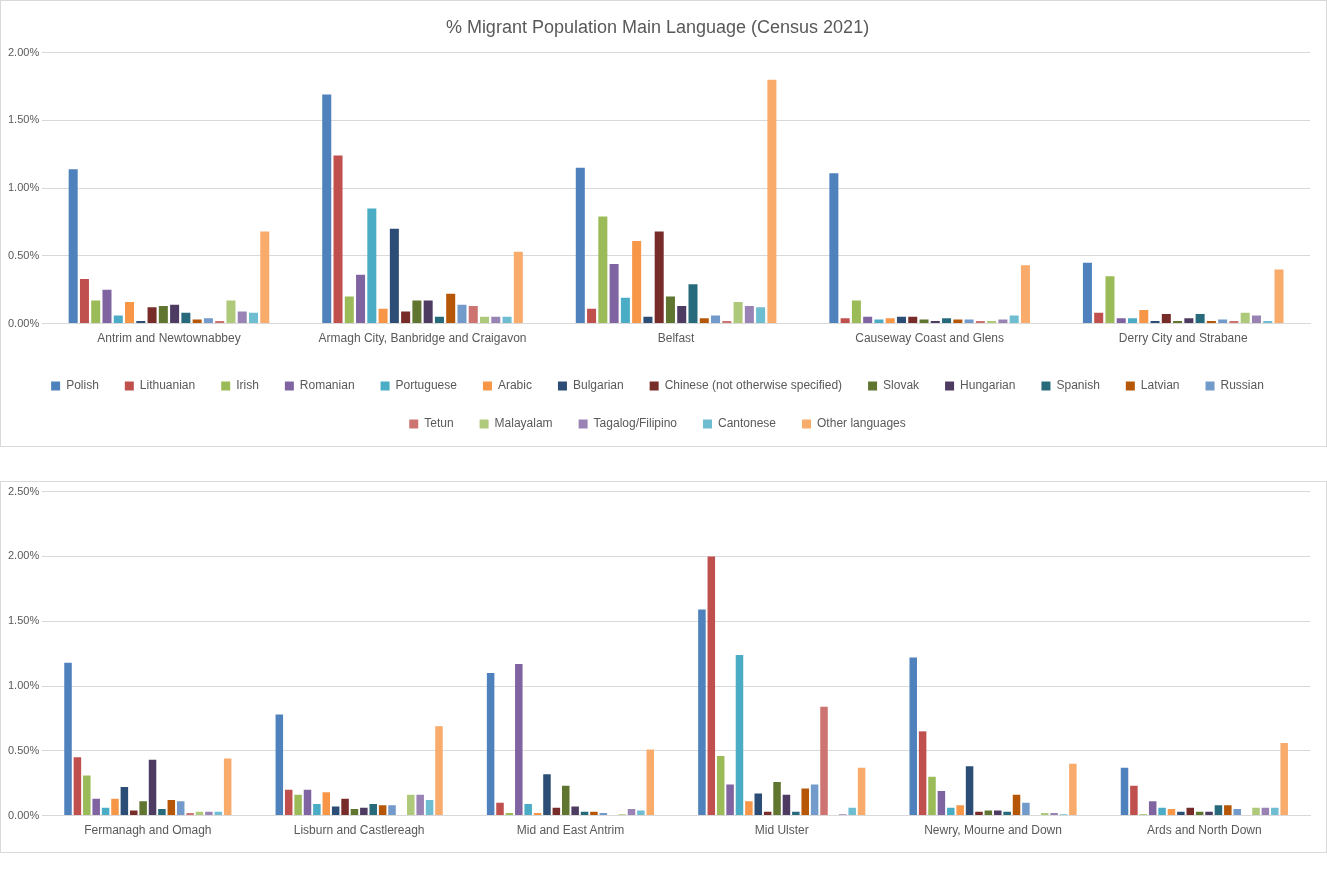 This screenshot has width=1327, height=875. What do you see at coordinates (23, 814) in the screenshot?
I see `y-tick-label: 0.00%` at bounding box center [23, 814].